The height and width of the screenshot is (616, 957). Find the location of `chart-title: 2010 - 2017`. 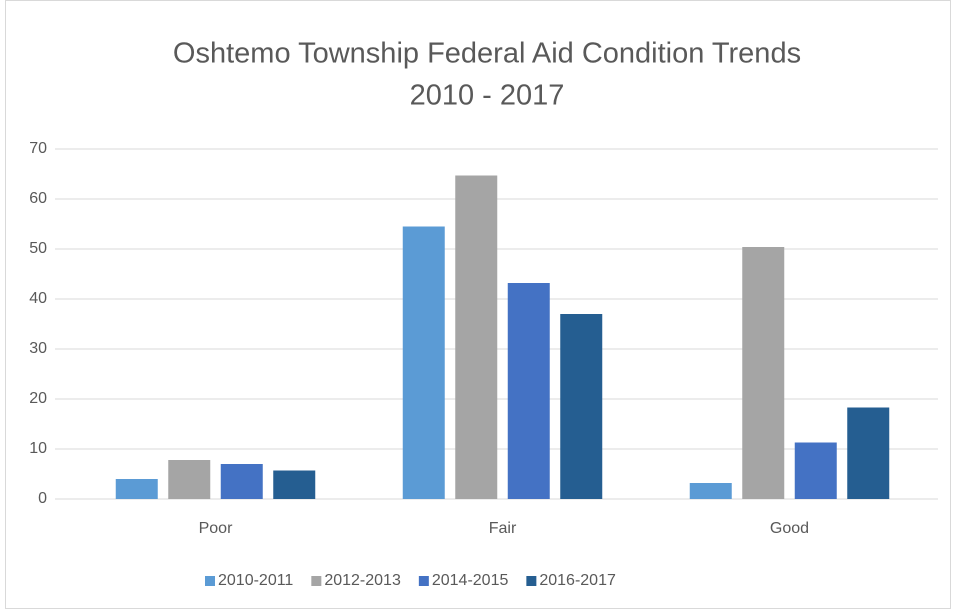

chart-title: 2010 - 2017 is located at coordinates (487, 96).